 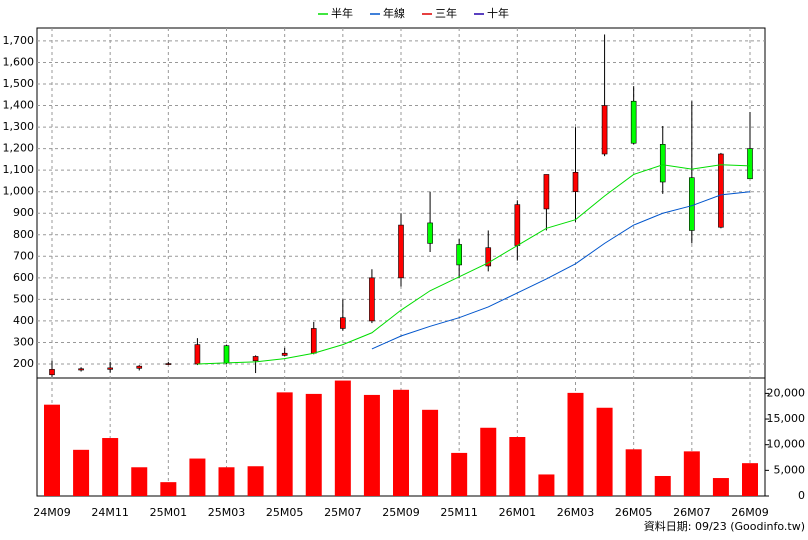 What do you see at coordinates (342, 13) in the screenshot?
I see `legend-label: 半年` at bounding box center [342, 13].